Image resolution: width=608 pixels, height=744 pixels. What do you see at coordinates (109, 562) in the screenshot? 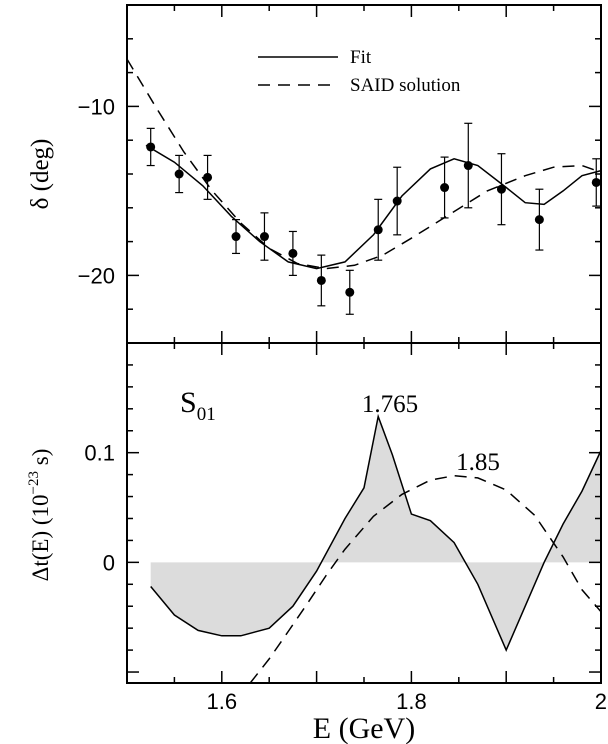
I see `bottom-ytick-label: 0` at bounding box center [109, 562].